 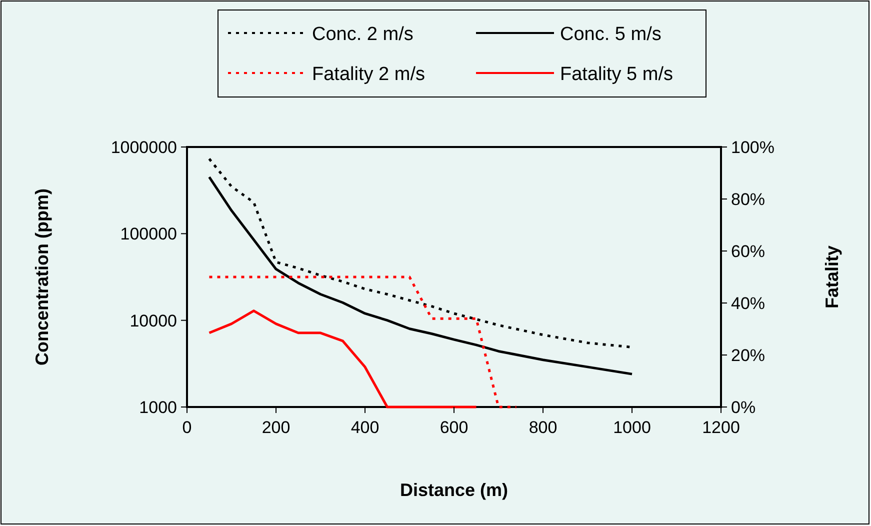 I want to click on x-tick-label: 600, so click(x=454, y=427).